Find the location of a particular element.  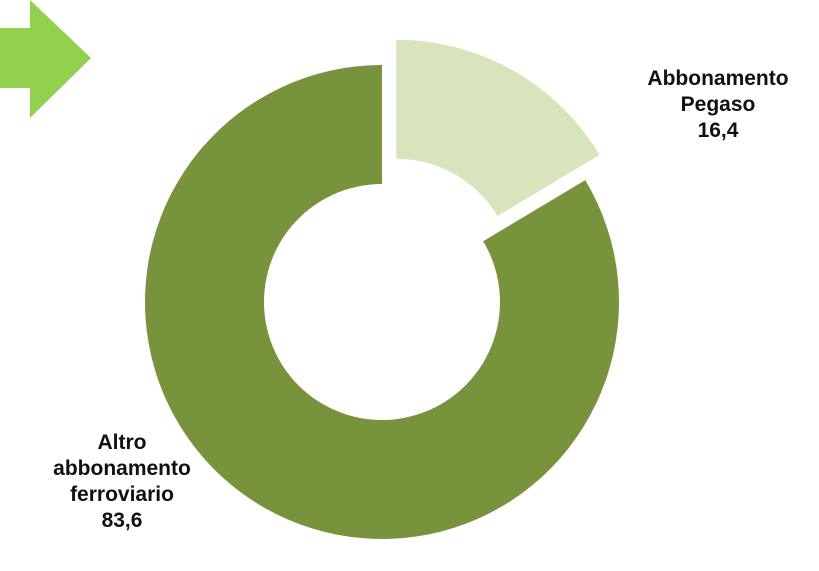

label-abbonamento-pegaso: Abbonamento Pegaso 16,4 is located at coordinates (718, 105).